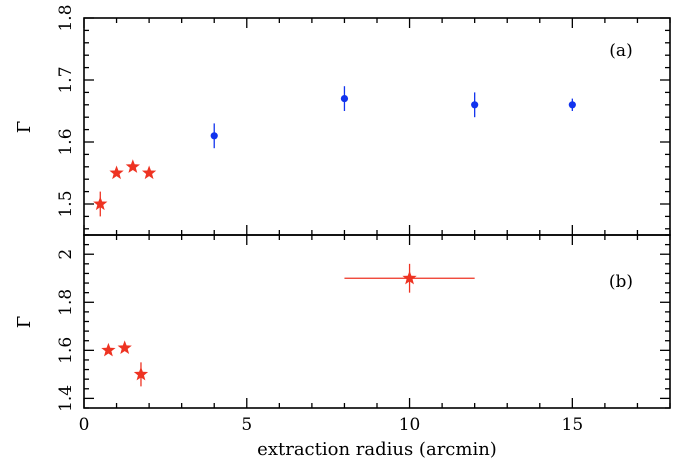 The height and width of the screenshot is (463, 674). What do you see at coordinates (24, 322) in the screenshot?
I see `panel-b-ylabel: Γ` at bounding box center [24, 322].